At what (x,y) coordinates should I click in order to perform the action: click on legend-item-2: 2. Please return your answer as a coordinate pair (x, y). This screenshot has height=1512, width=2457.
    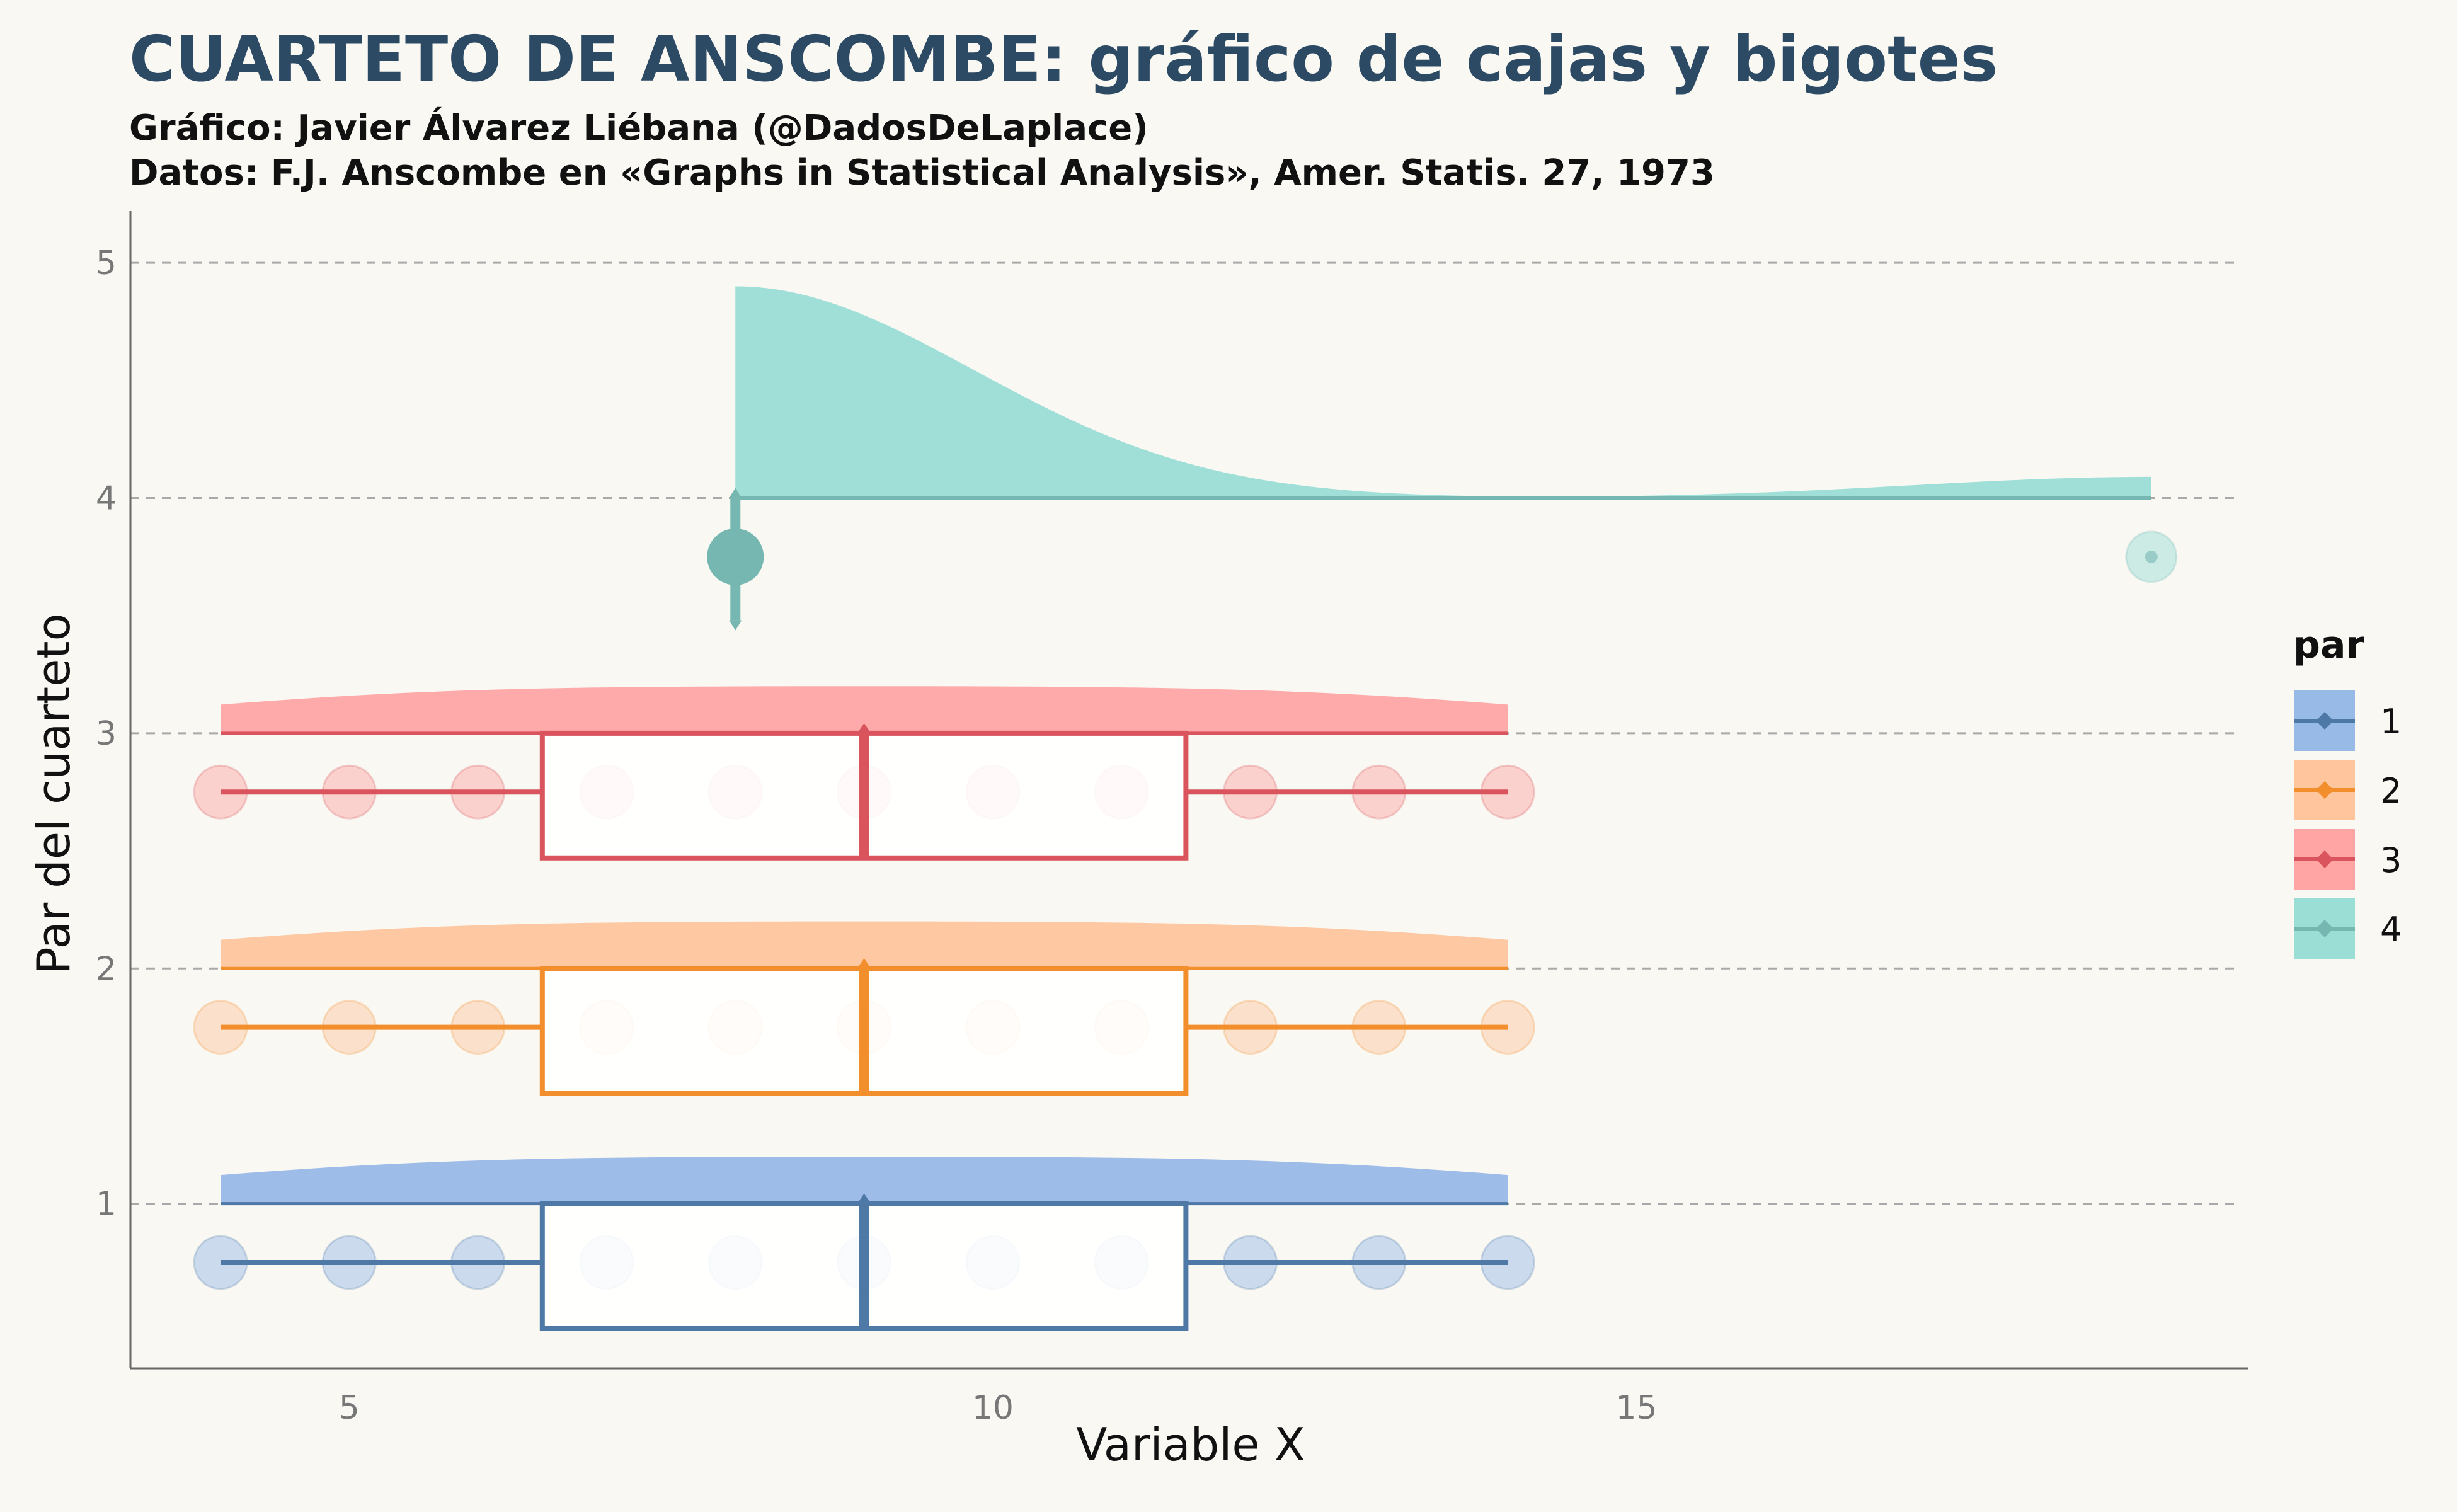
    Looking at the image, I should click on (2348, 790).